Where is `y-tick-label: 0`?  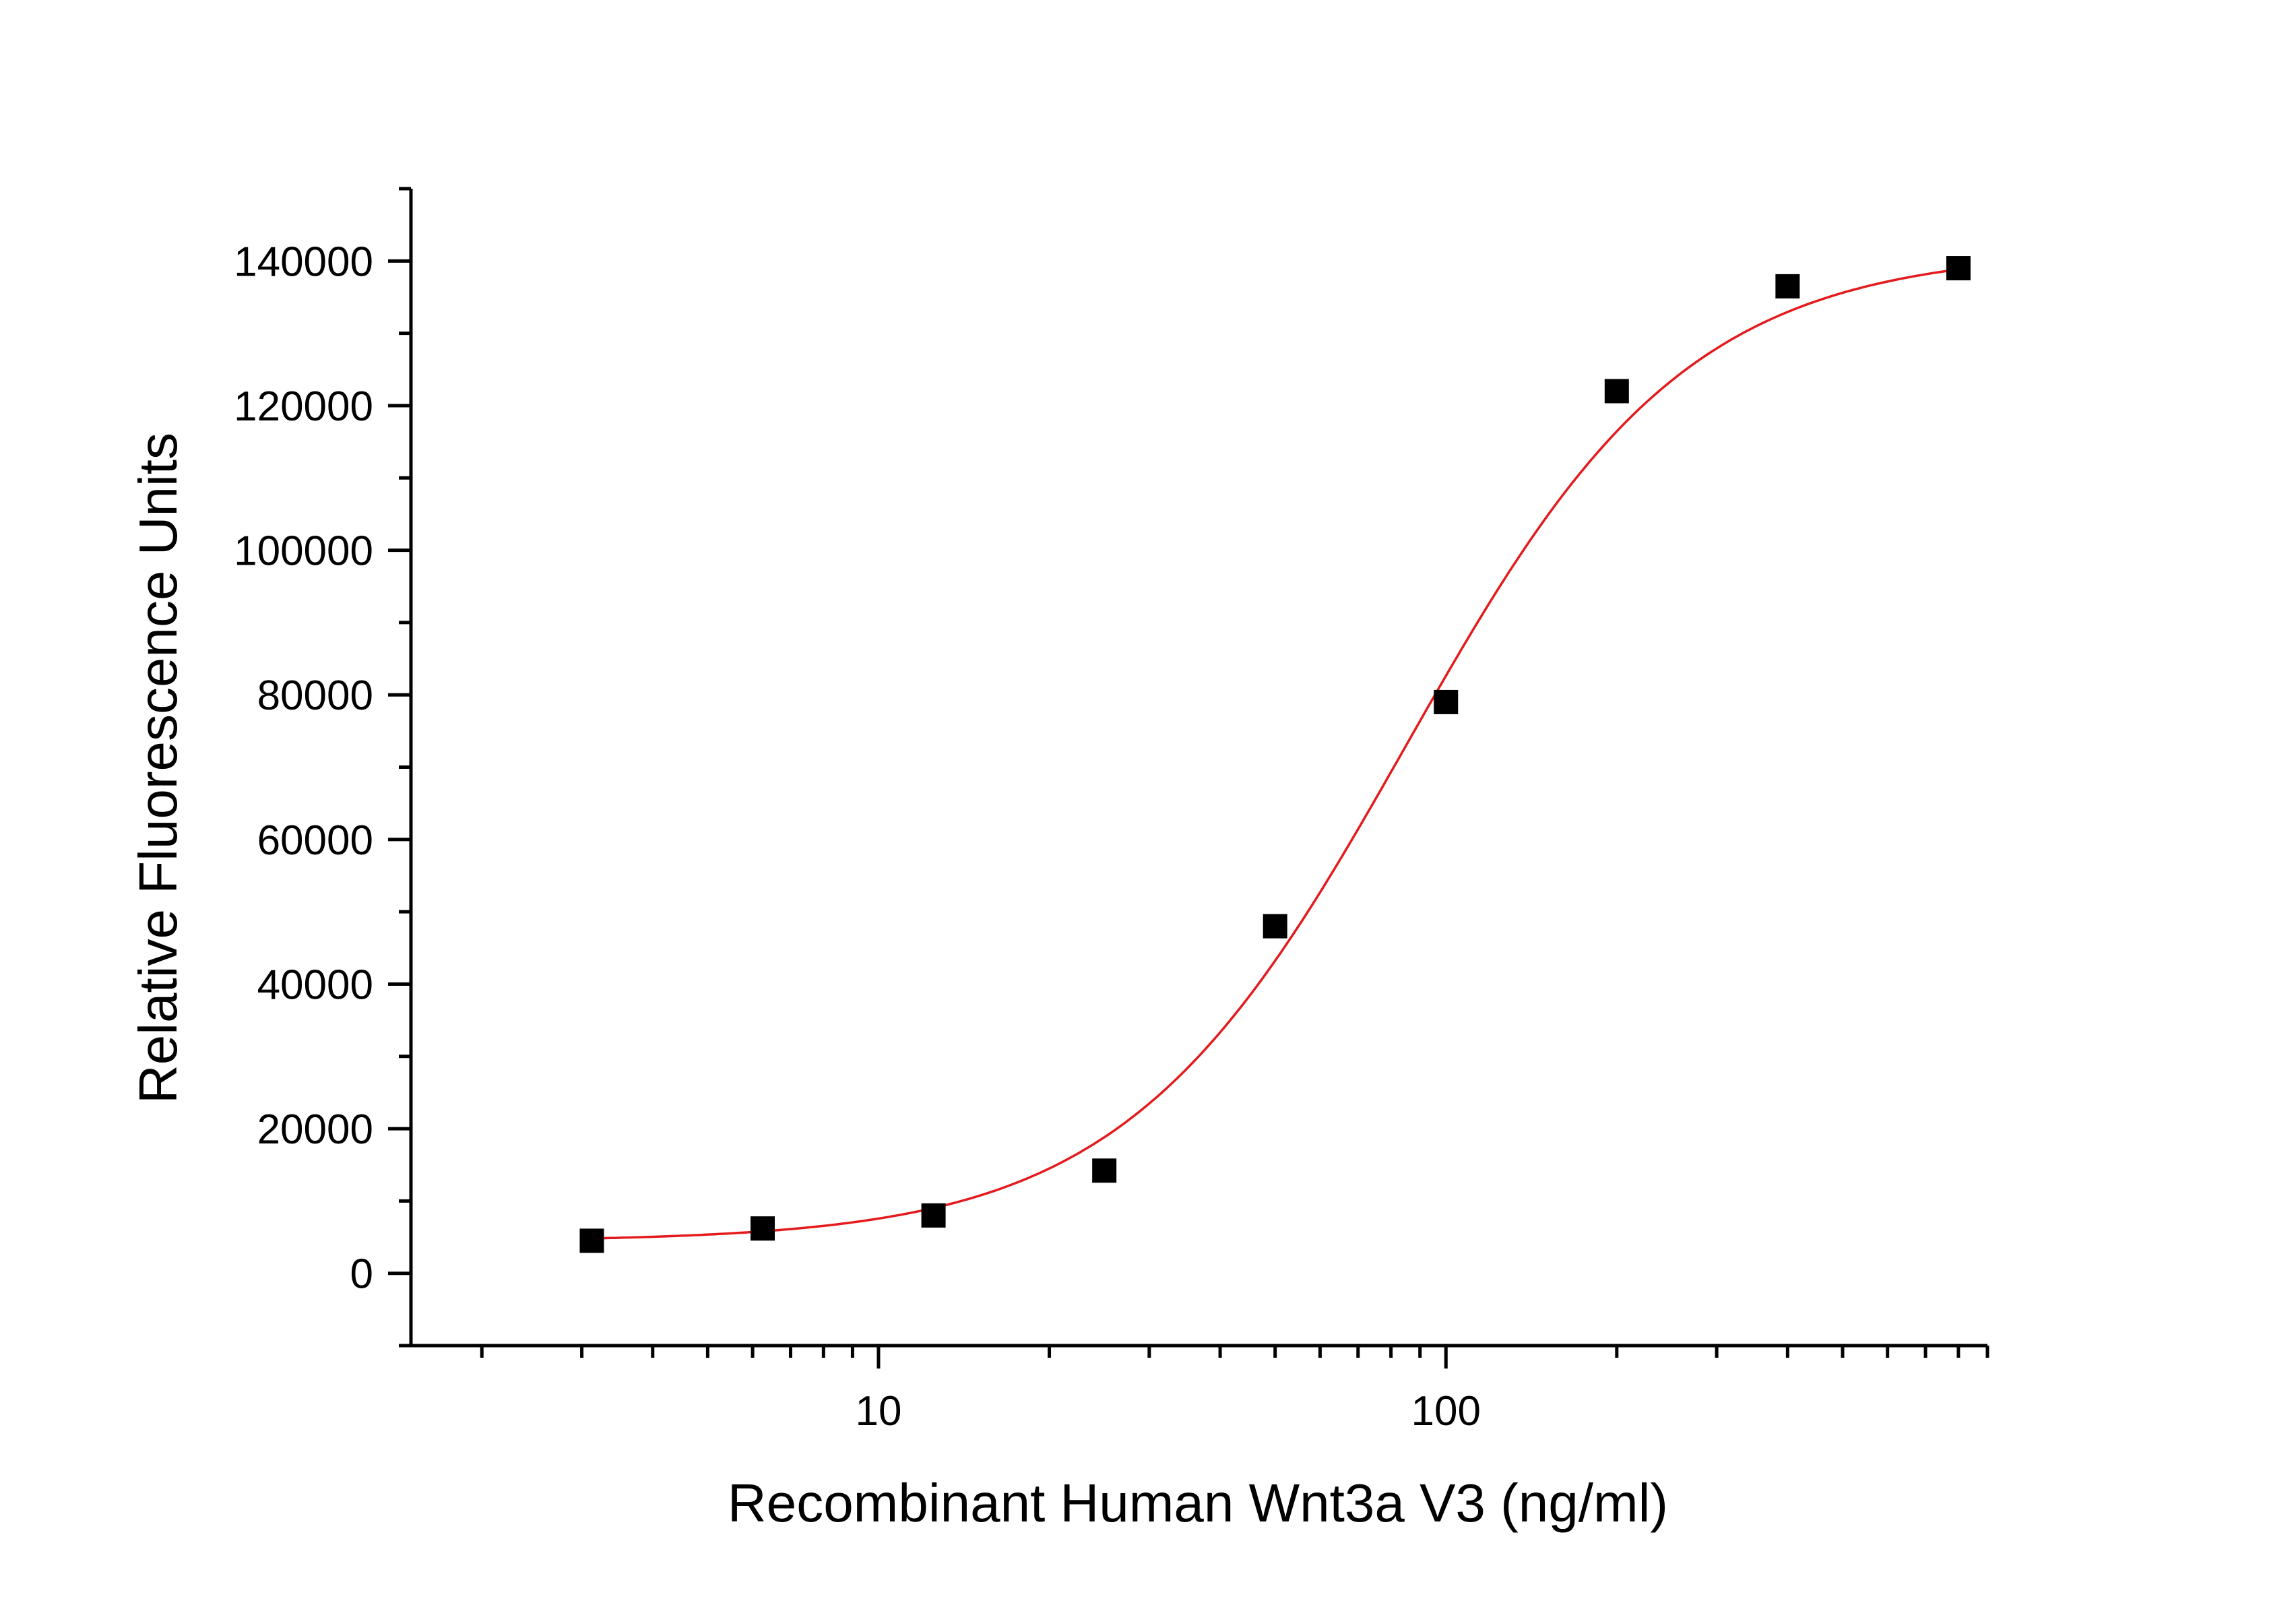
y-tick-label: 0 is located at coordinates (361, 1274).